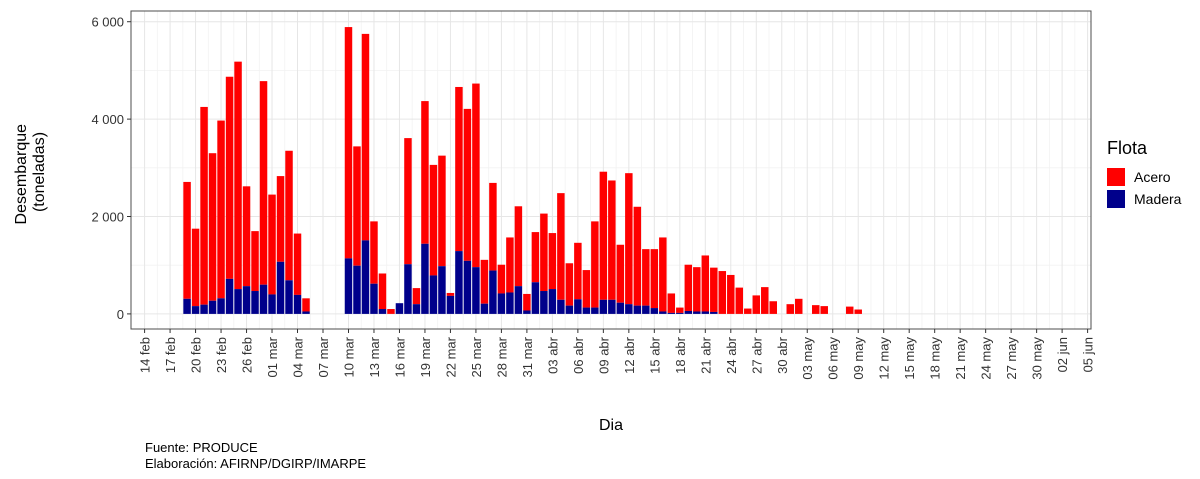  I want to click on y-tick-label: 6 000, so click(107, 22).